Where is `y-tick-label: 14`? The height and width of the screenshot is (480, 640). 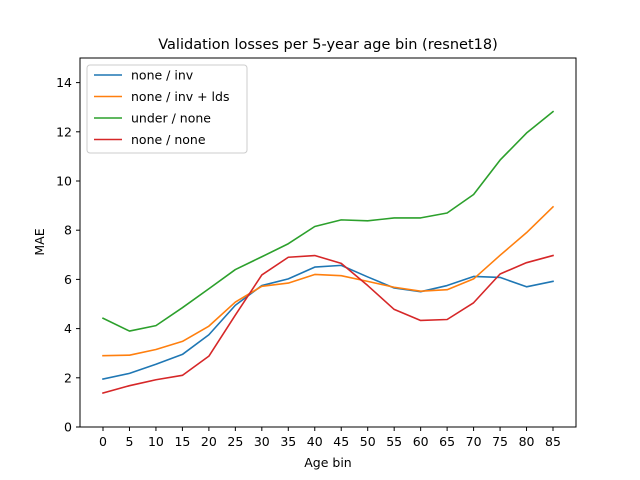
y-tick-label: 14 is located at coordinates (64, 82).